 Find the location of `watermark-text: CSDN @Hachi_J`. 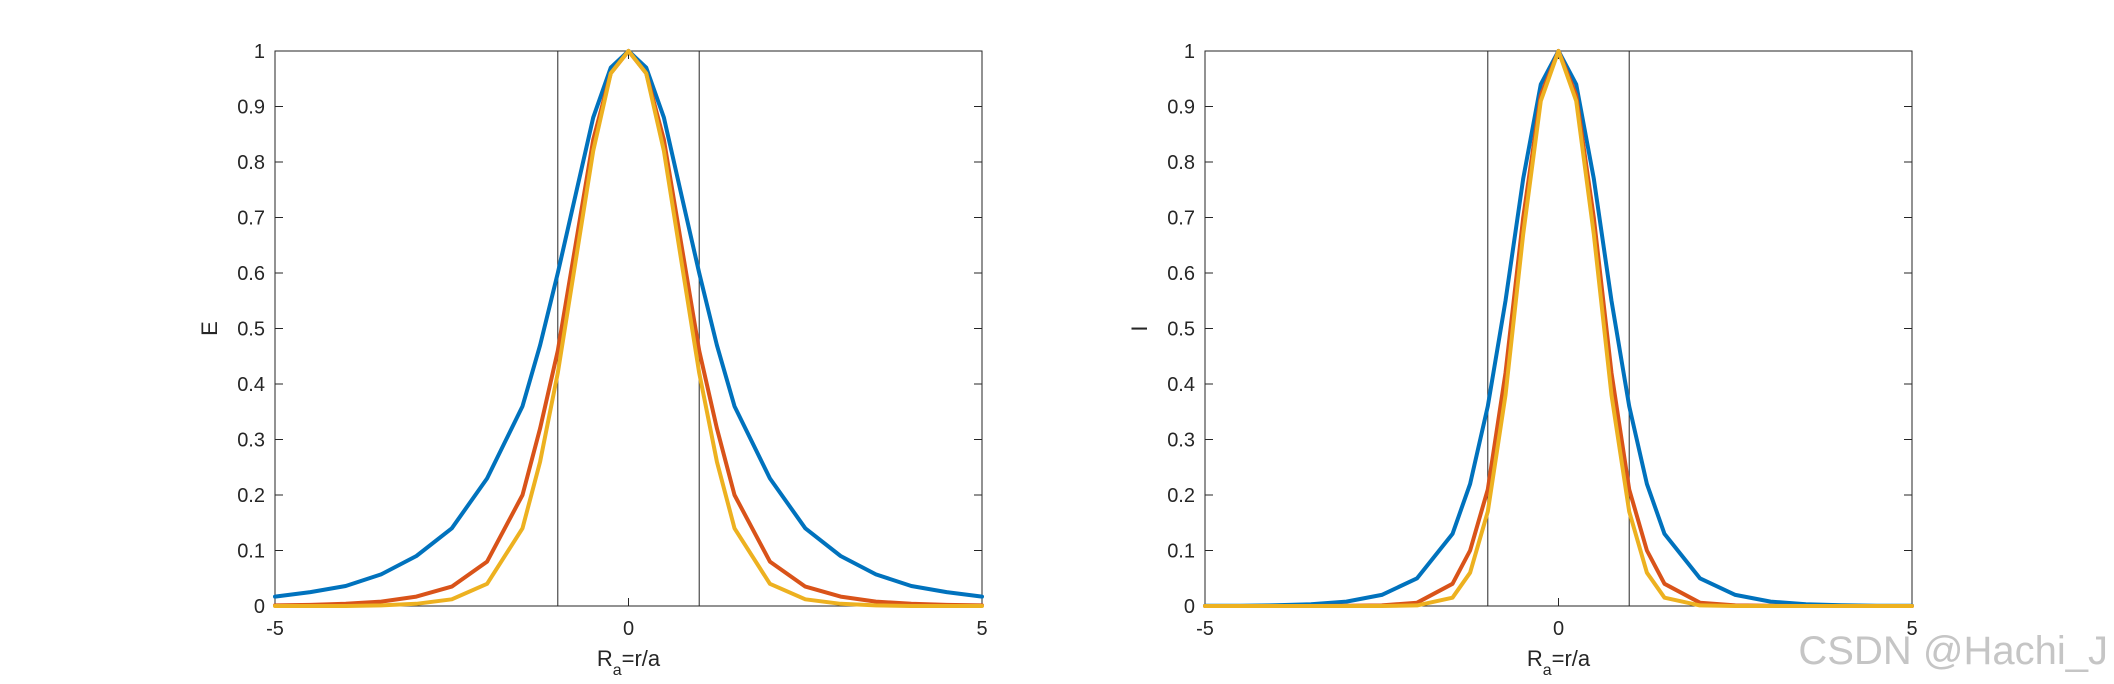

watermark-text: CSDN @Hachi_J is located at coordinates (1953, 651).